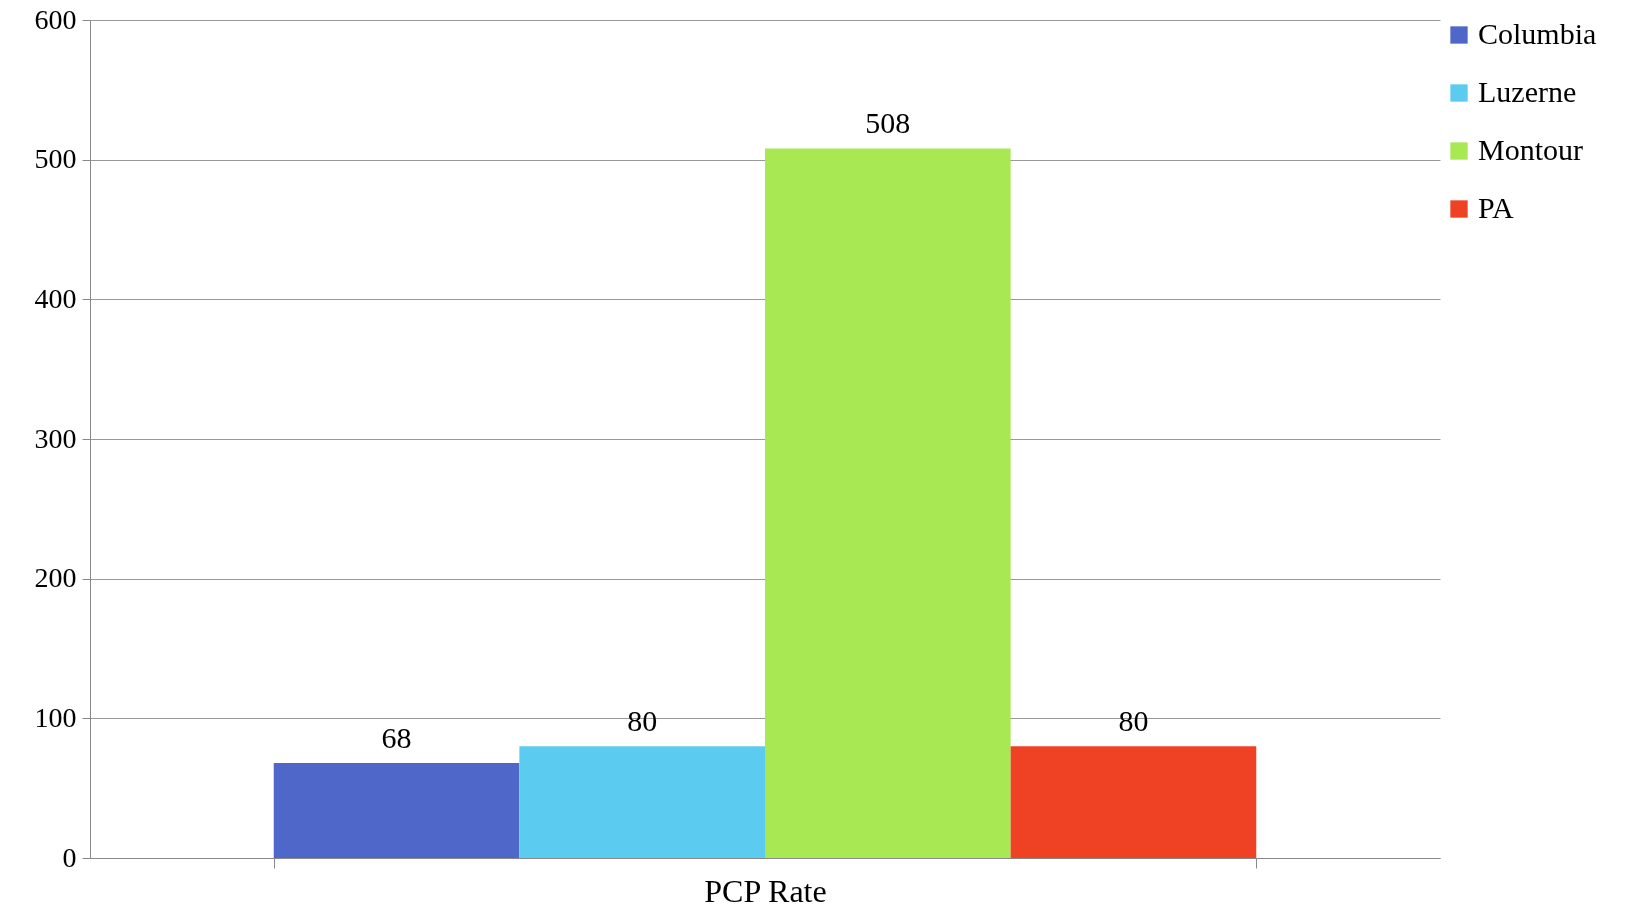 Image resolution: width=1626 pixels, height=923 pixels. Describe the element at coordinates (69, 857) in the screenshot. I see `y-tick-label: 0` at that location.